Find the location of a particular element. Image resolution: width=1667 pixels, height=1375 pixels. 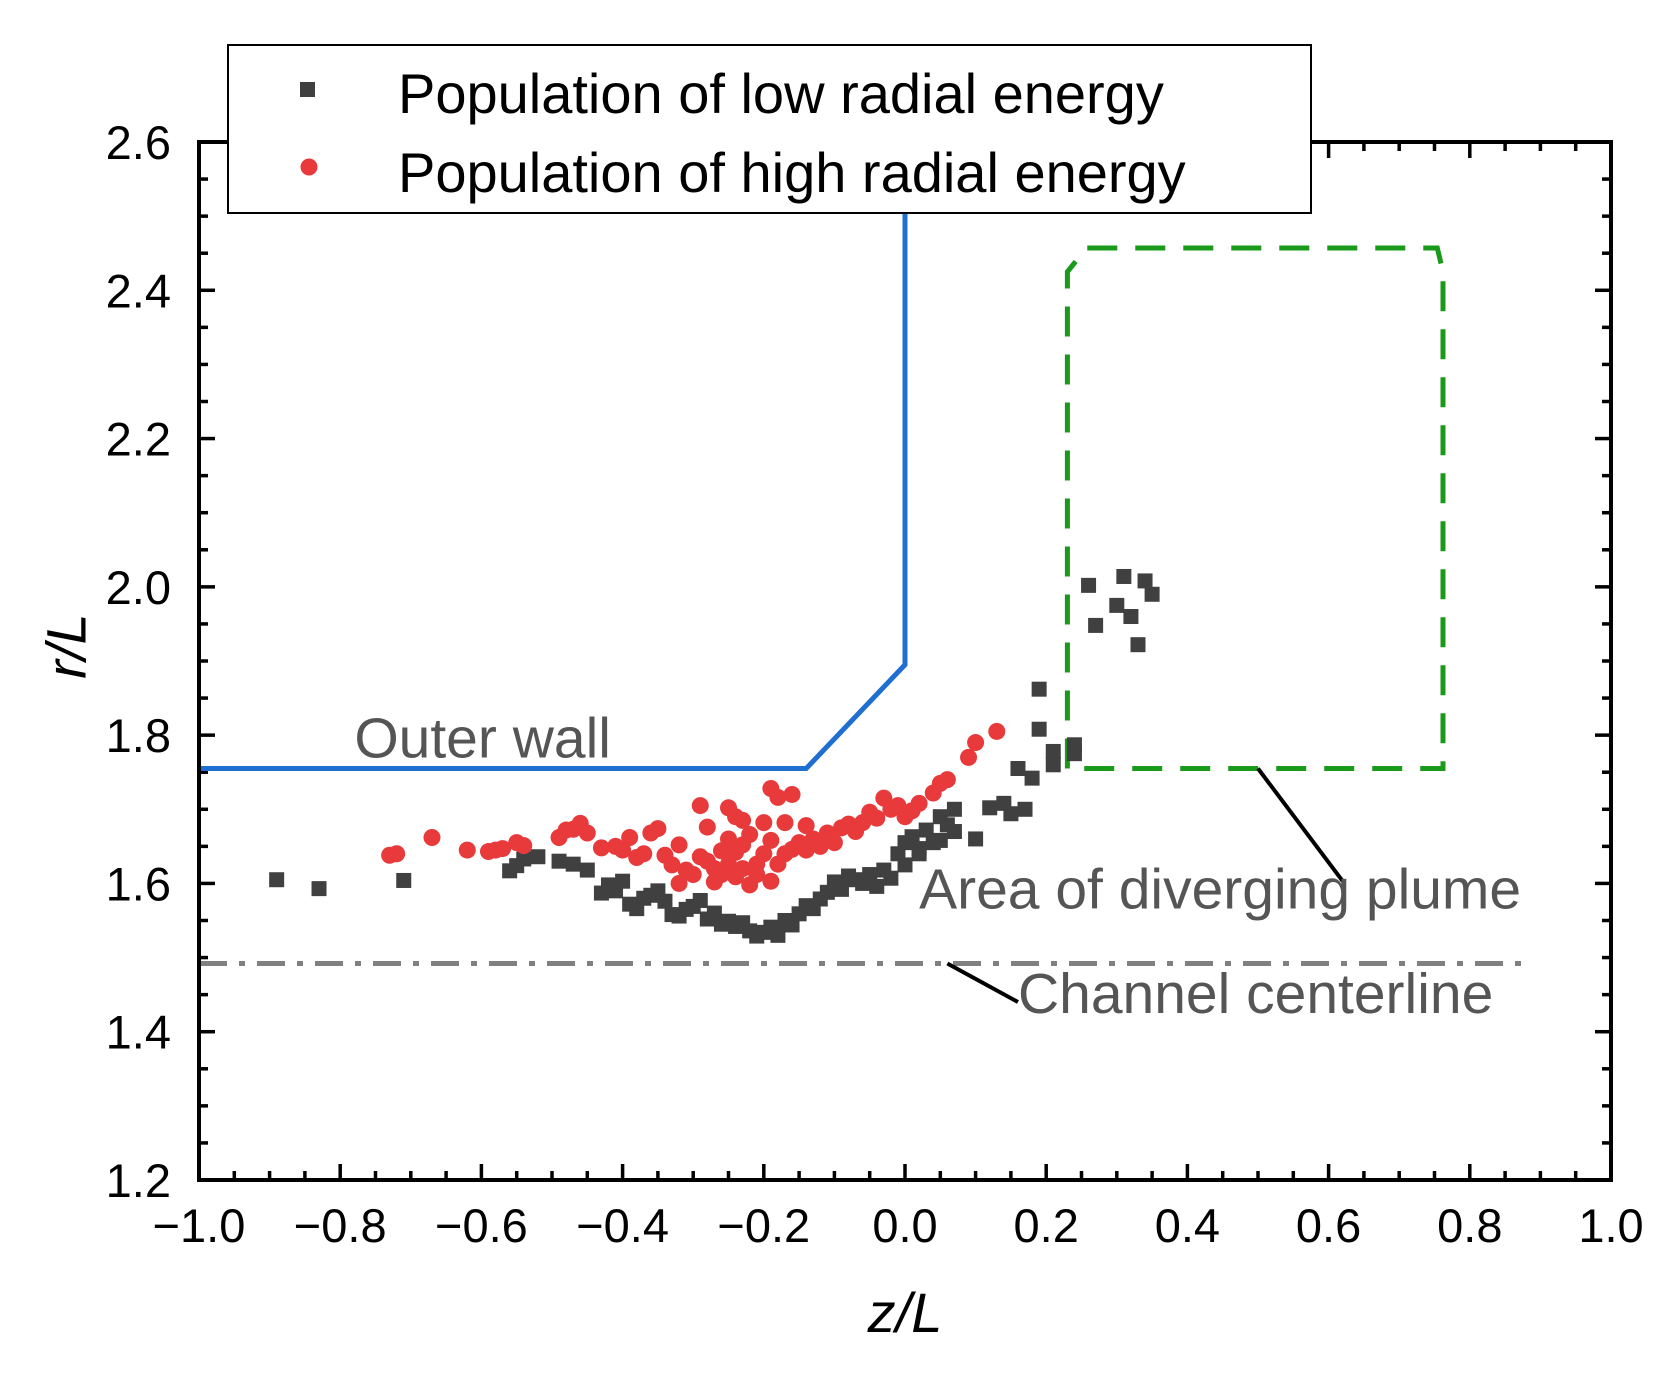

y-axis-title: r/L is located at coordinates (66, 645).